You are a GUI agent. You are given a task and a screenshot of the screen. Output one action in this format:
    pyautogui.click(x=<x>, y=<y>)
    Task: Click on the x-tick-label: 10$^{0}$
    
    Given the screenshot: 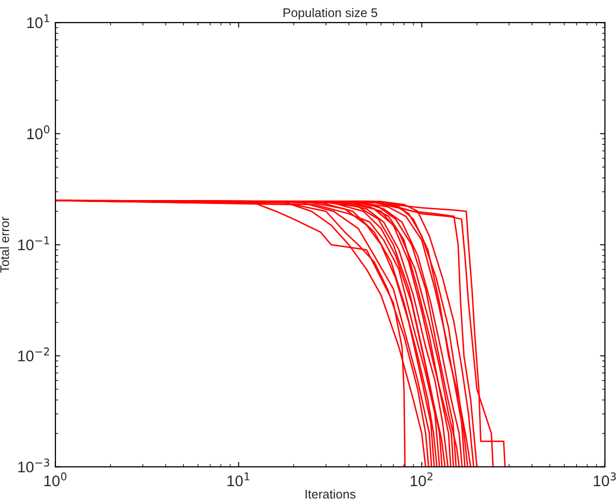 What is the action you would take?
    pyautogui.click(x=55, y=479)
    